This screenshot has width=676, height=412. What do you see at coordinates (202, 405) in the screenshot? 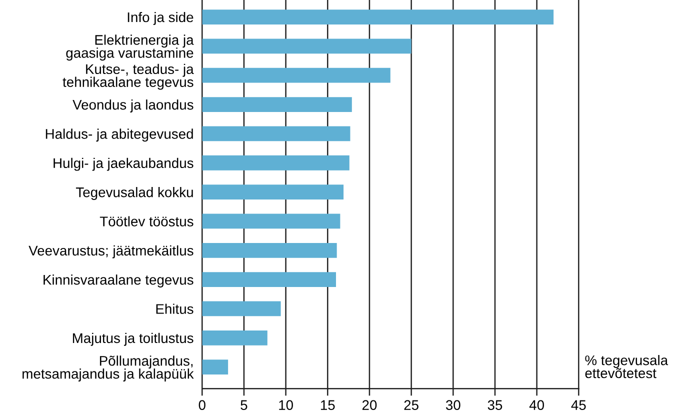
I see `x-tick-label: 0` at bounding box center [202, 405].